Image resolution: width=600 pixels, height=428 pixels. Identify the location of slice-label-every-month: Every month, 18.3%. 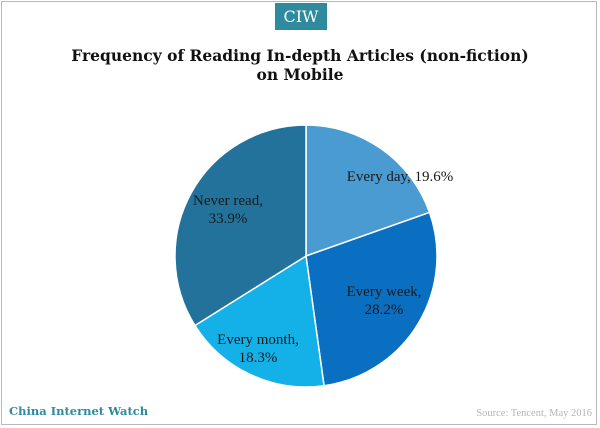
(258, 349).